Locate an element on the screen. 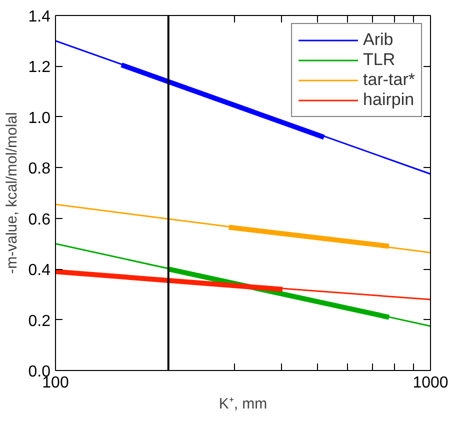  y-tick-label: 1.0 is located at coordinates (39, 118).